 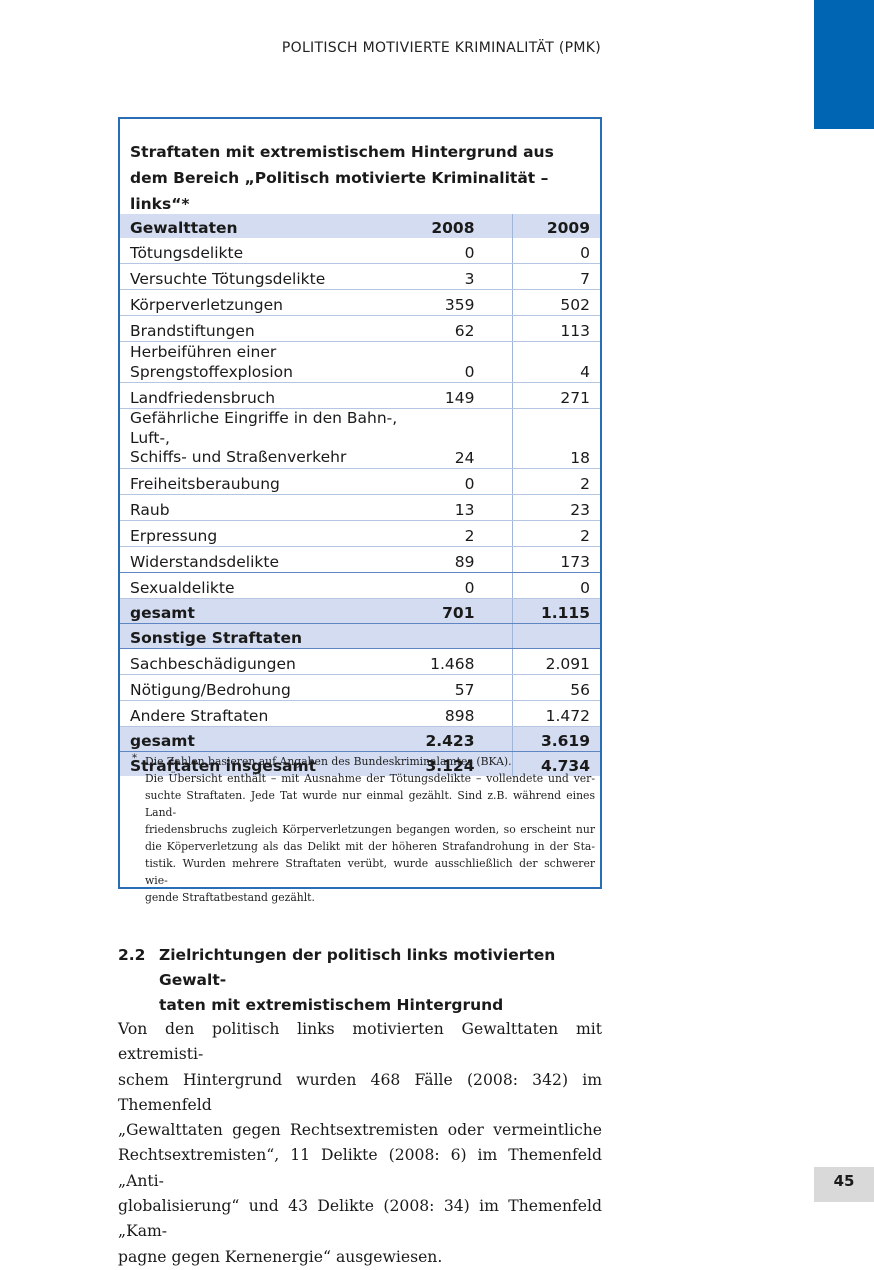 I want to click on table-row: Landfriedensbruch 149 271, so click(x=360, y=395).